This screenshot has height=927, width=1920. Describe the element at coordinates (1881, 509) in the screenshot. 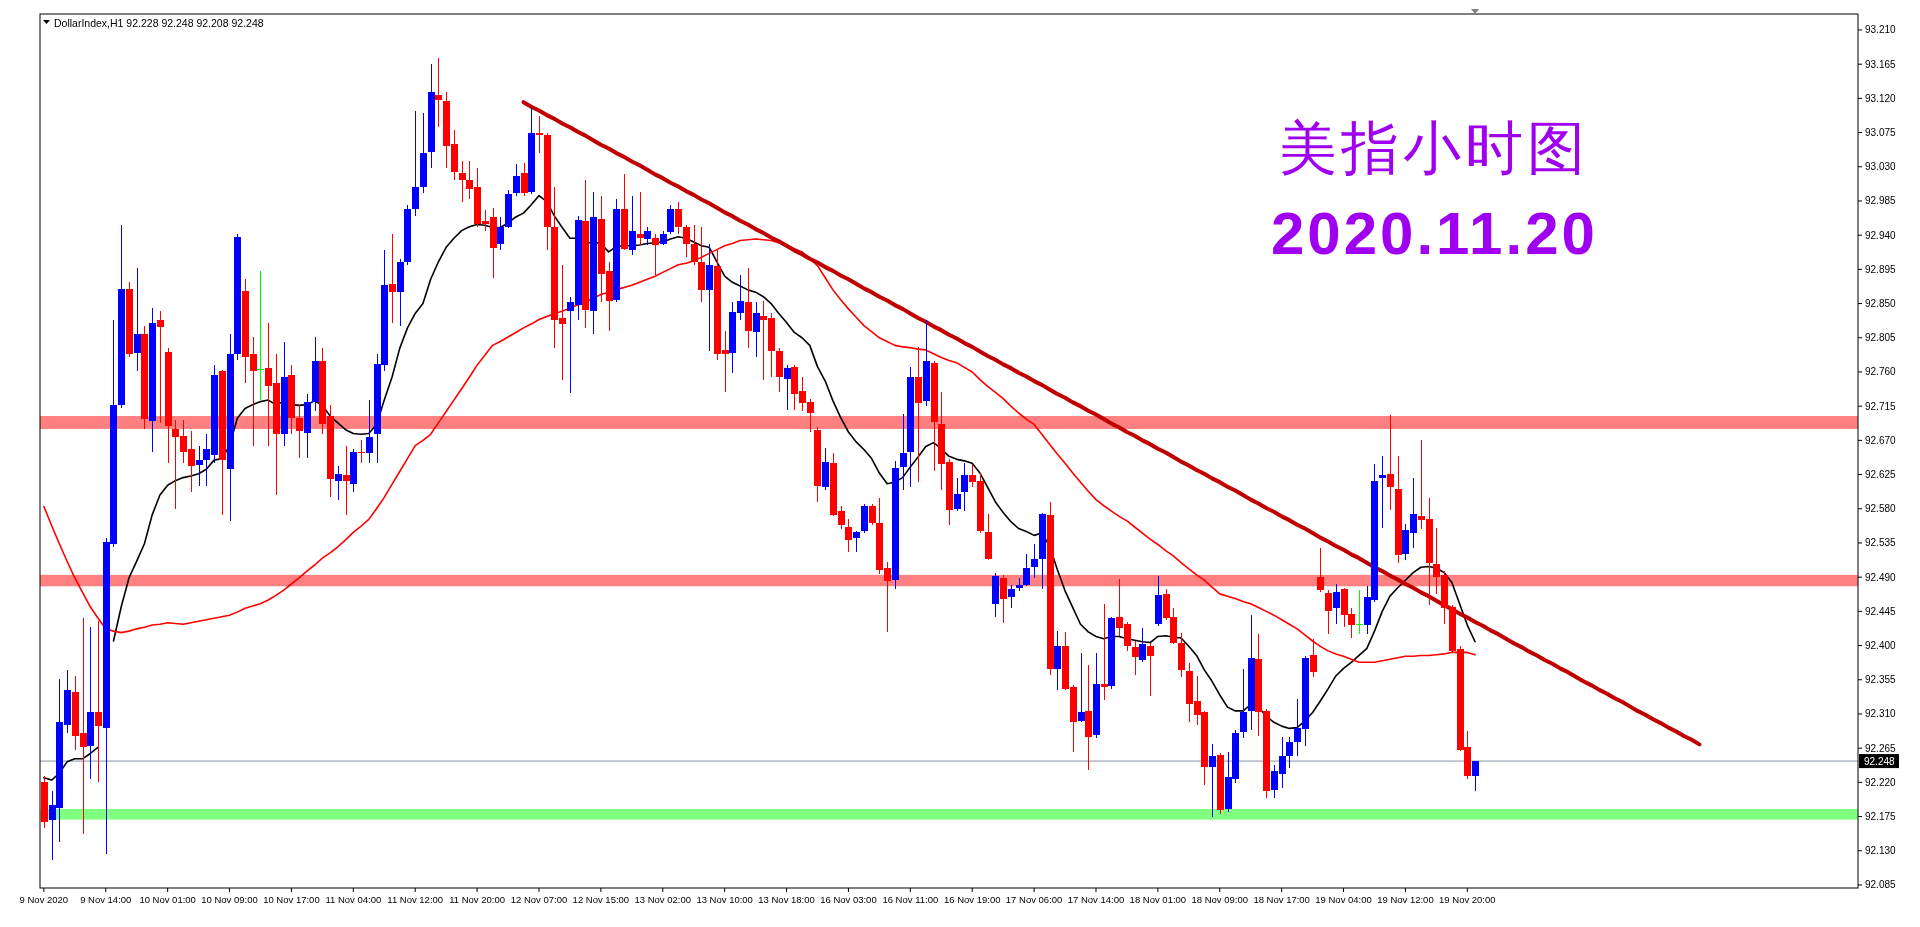

I see `y-tick-label: 92.580` at that location.